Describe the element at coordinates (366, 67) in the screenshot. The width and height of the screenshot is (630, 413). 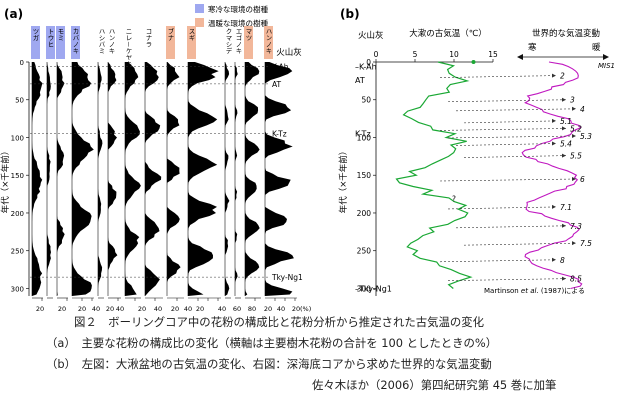
I see `b-ash-label-0: –K-Ah` at that location.